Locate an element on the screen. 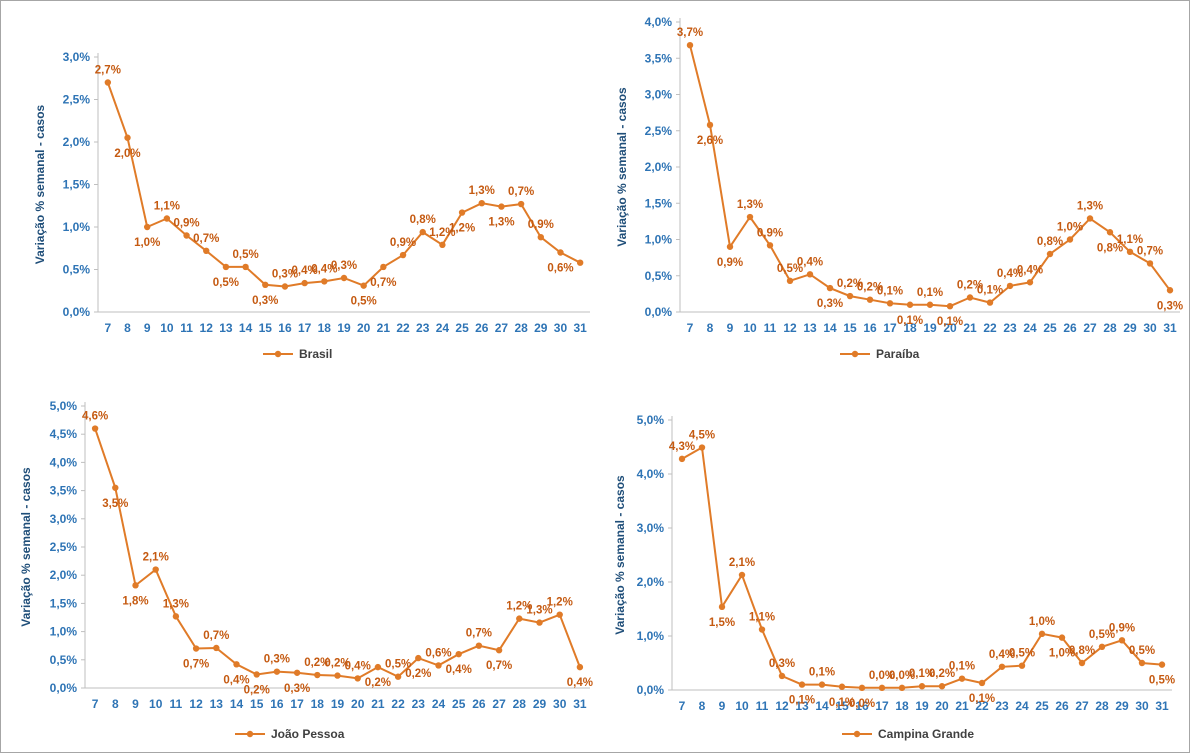  x-tick-label: 25 is located at coordinates (1042, 706).